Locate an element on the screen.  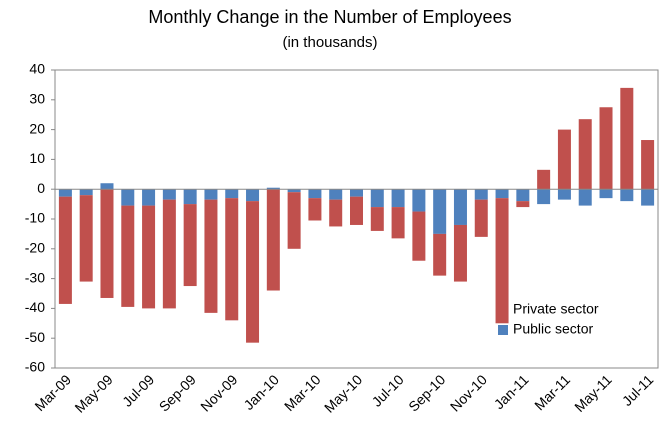
x-tick-label: May-11 is located at coordinates (593, 393).